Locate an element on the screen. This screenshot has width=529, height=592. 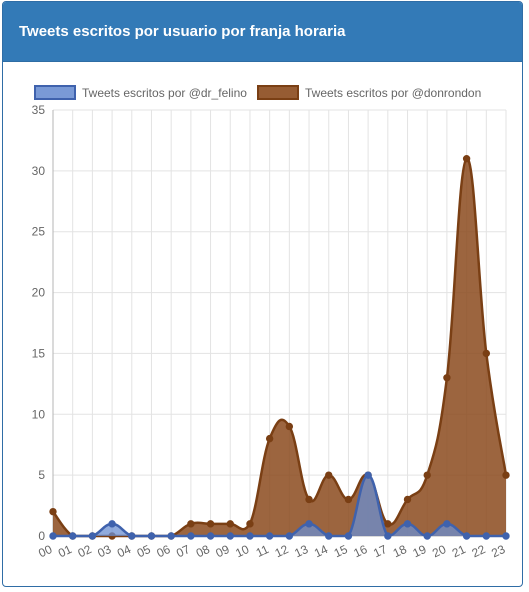
x-tick-label: 00 is located at coordinates (45, 551).